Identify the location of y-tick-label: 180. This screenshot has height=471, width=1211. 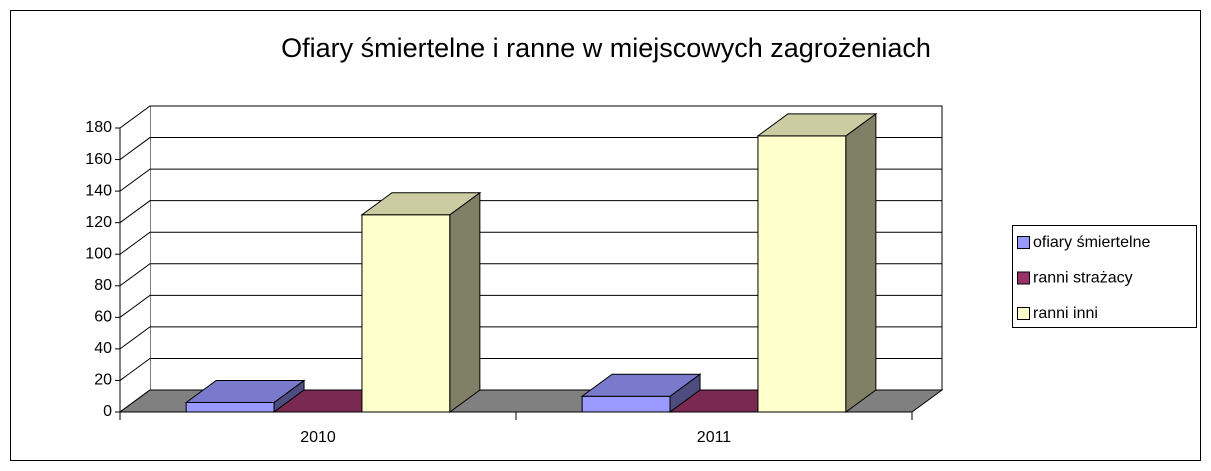
(98, 127).